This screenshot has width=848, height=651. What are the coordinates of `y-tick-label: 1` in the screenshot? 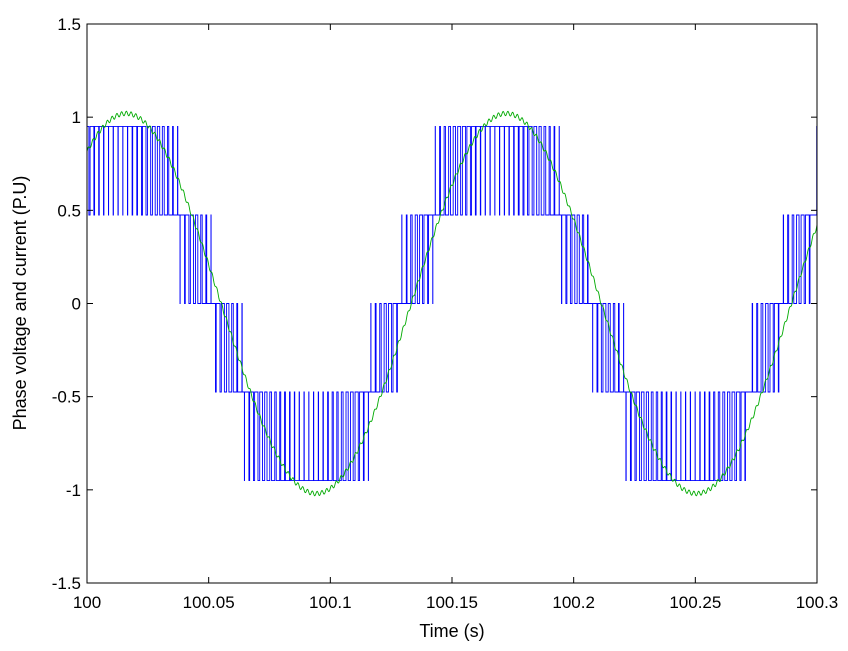 It's located at (76, 117).